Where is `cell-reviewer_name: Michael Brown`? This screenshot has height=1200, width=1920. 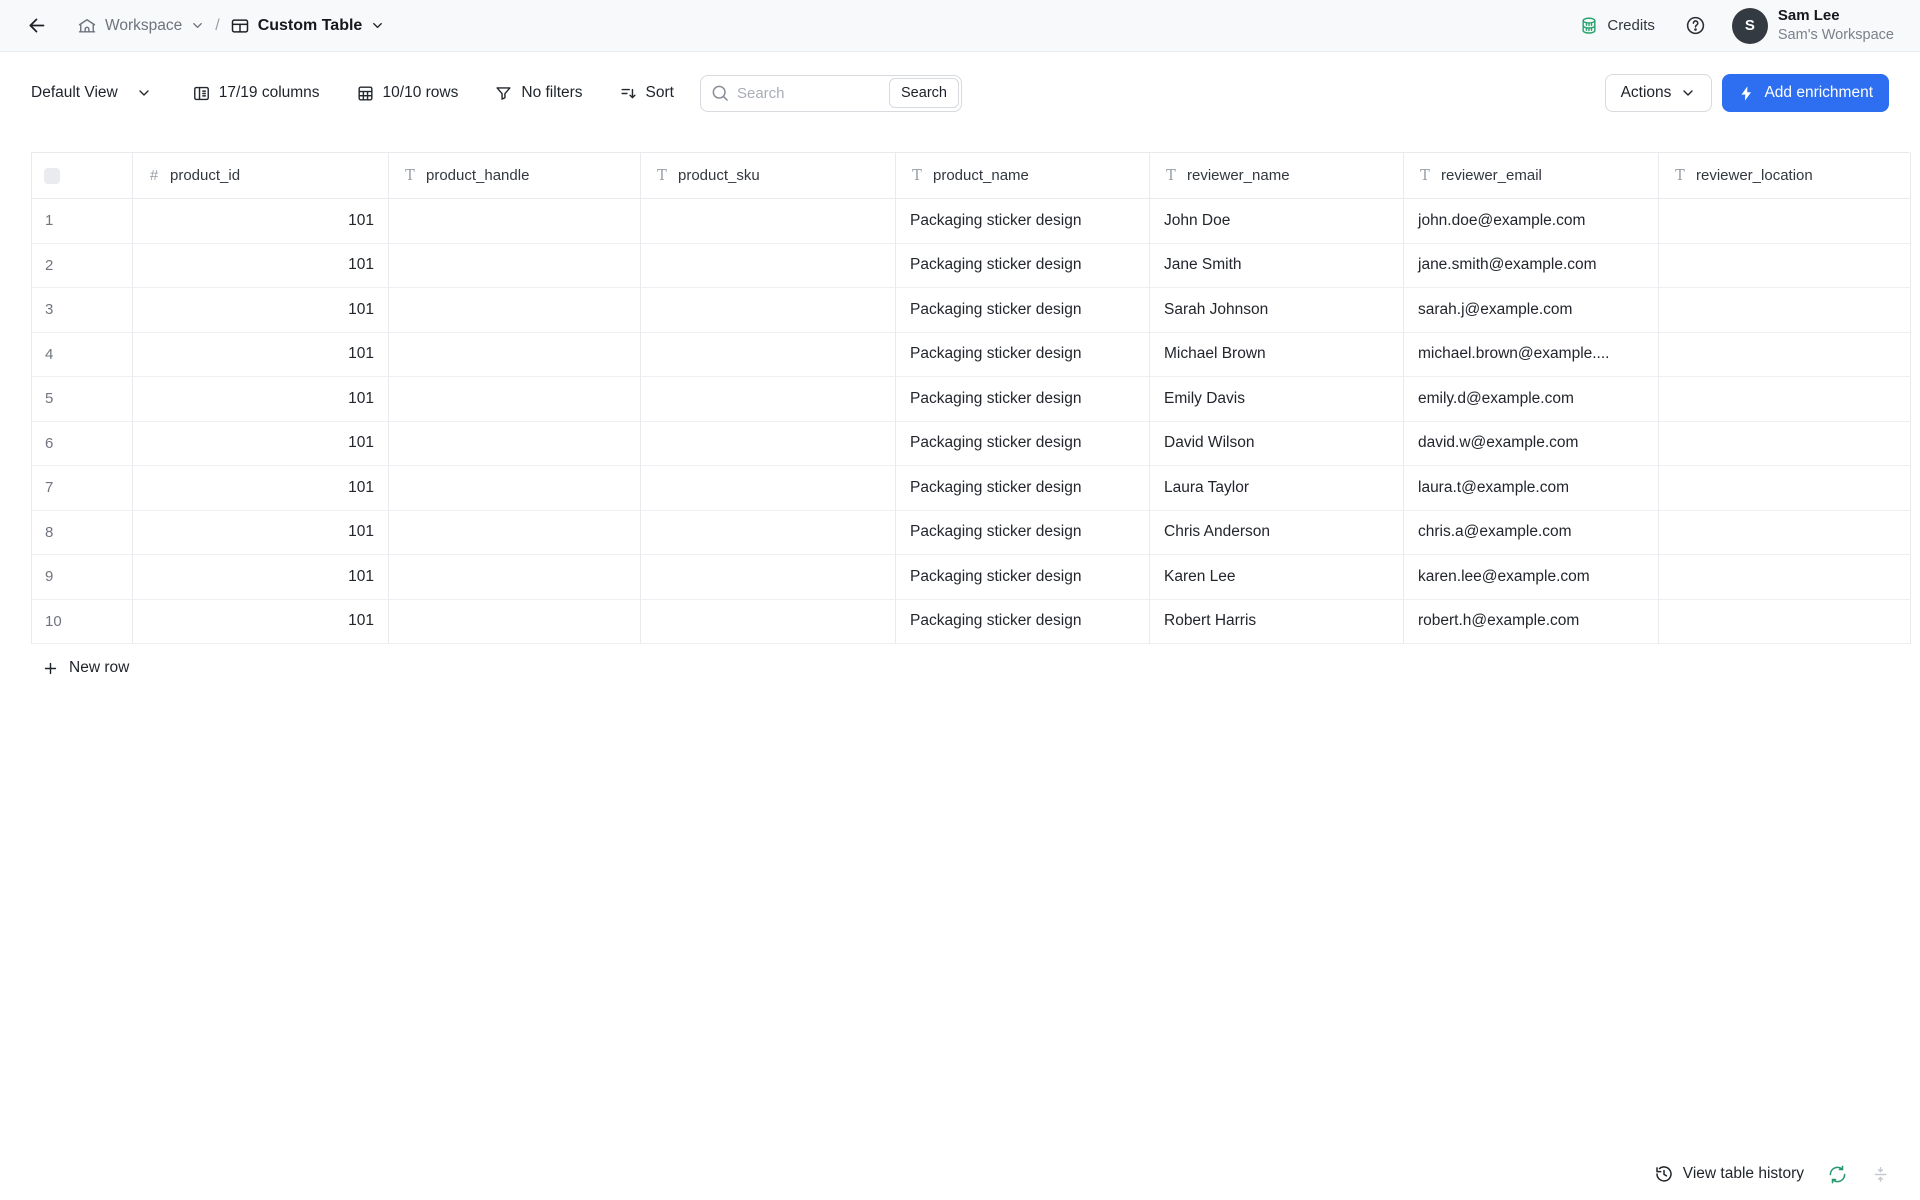 cell-reviewer_name: Michael Brown is located at coordinates (1277, 354).